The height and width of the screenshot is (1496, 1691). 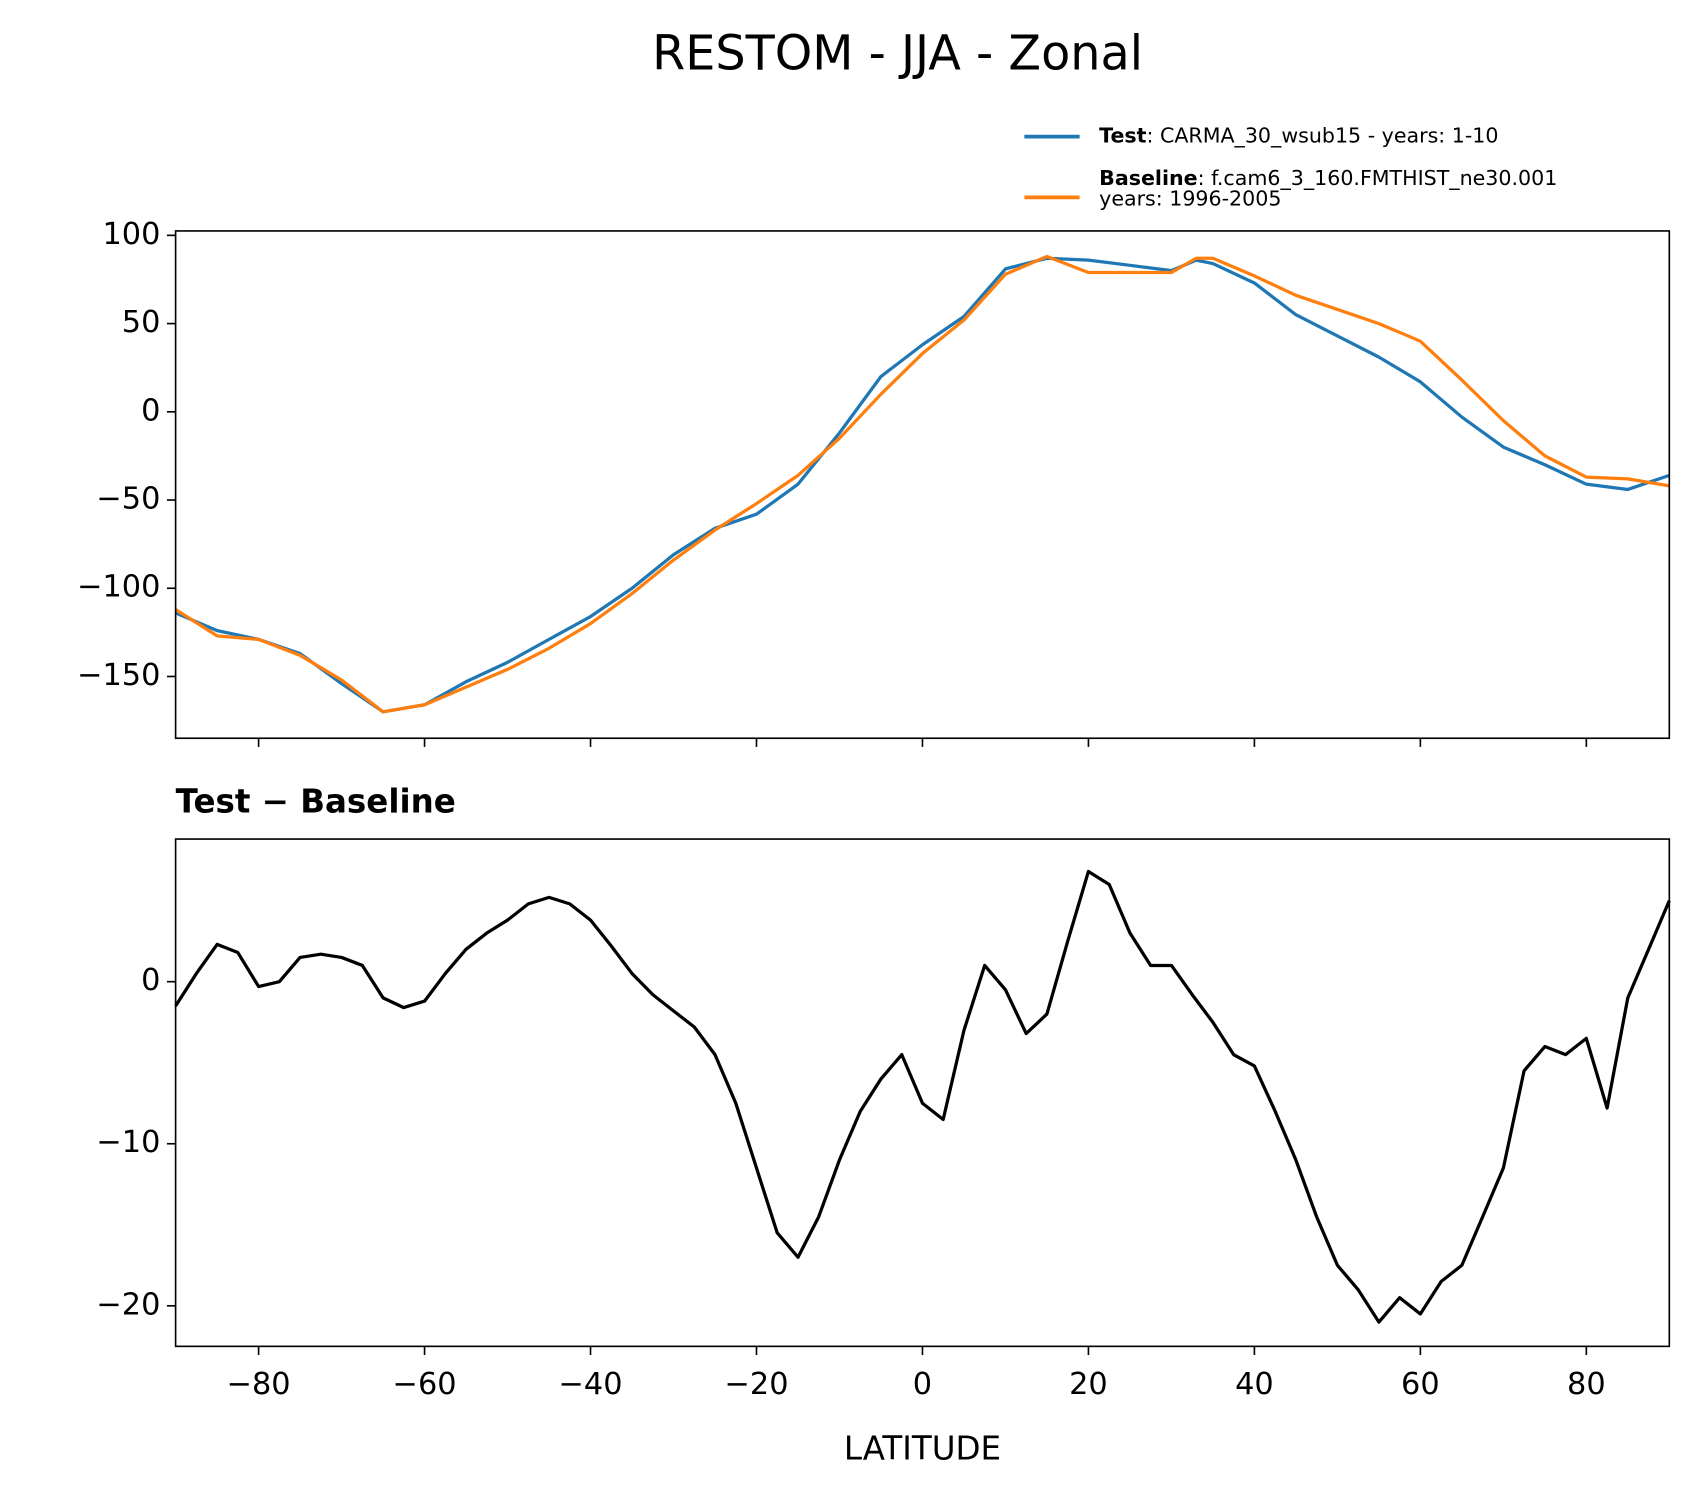 What do you see at coordinates (132, 234) in the screenshot?
I see `y-tick-label: 100` at bounding box center [132, 234].